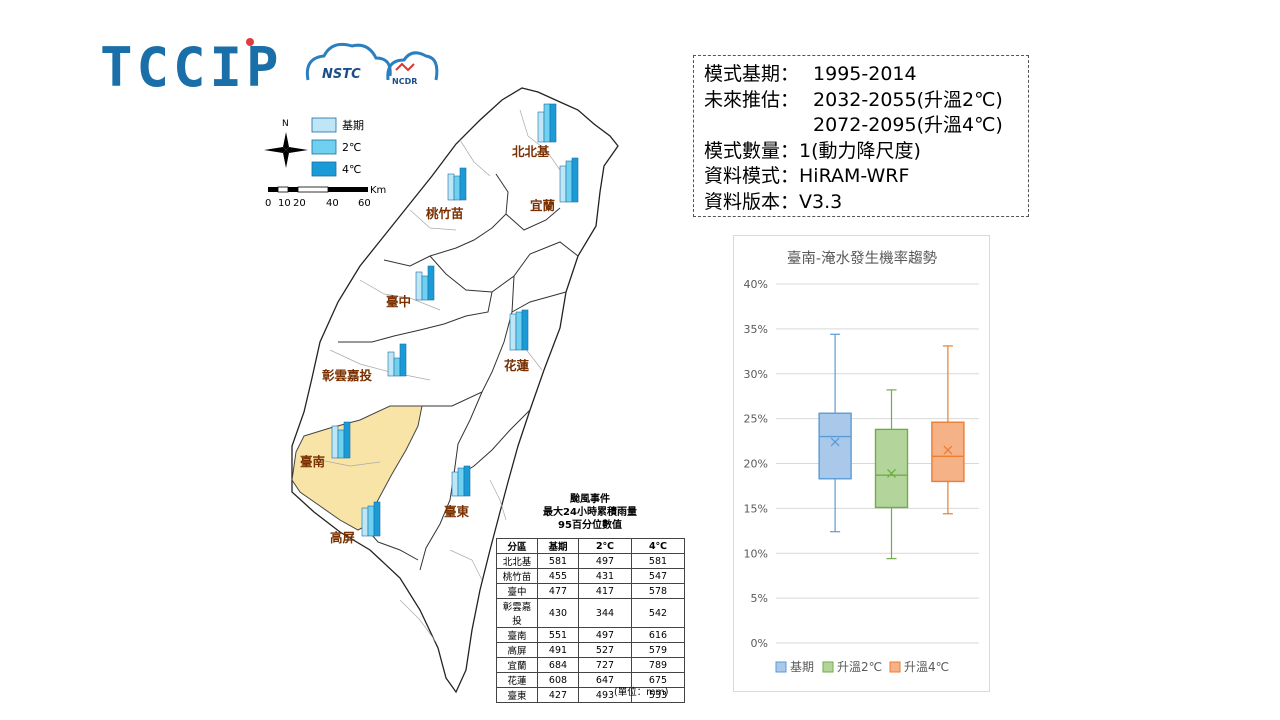 The image size is (1280, 720). I want to click on legend-label: 升溫4℃, so click(926, 667).